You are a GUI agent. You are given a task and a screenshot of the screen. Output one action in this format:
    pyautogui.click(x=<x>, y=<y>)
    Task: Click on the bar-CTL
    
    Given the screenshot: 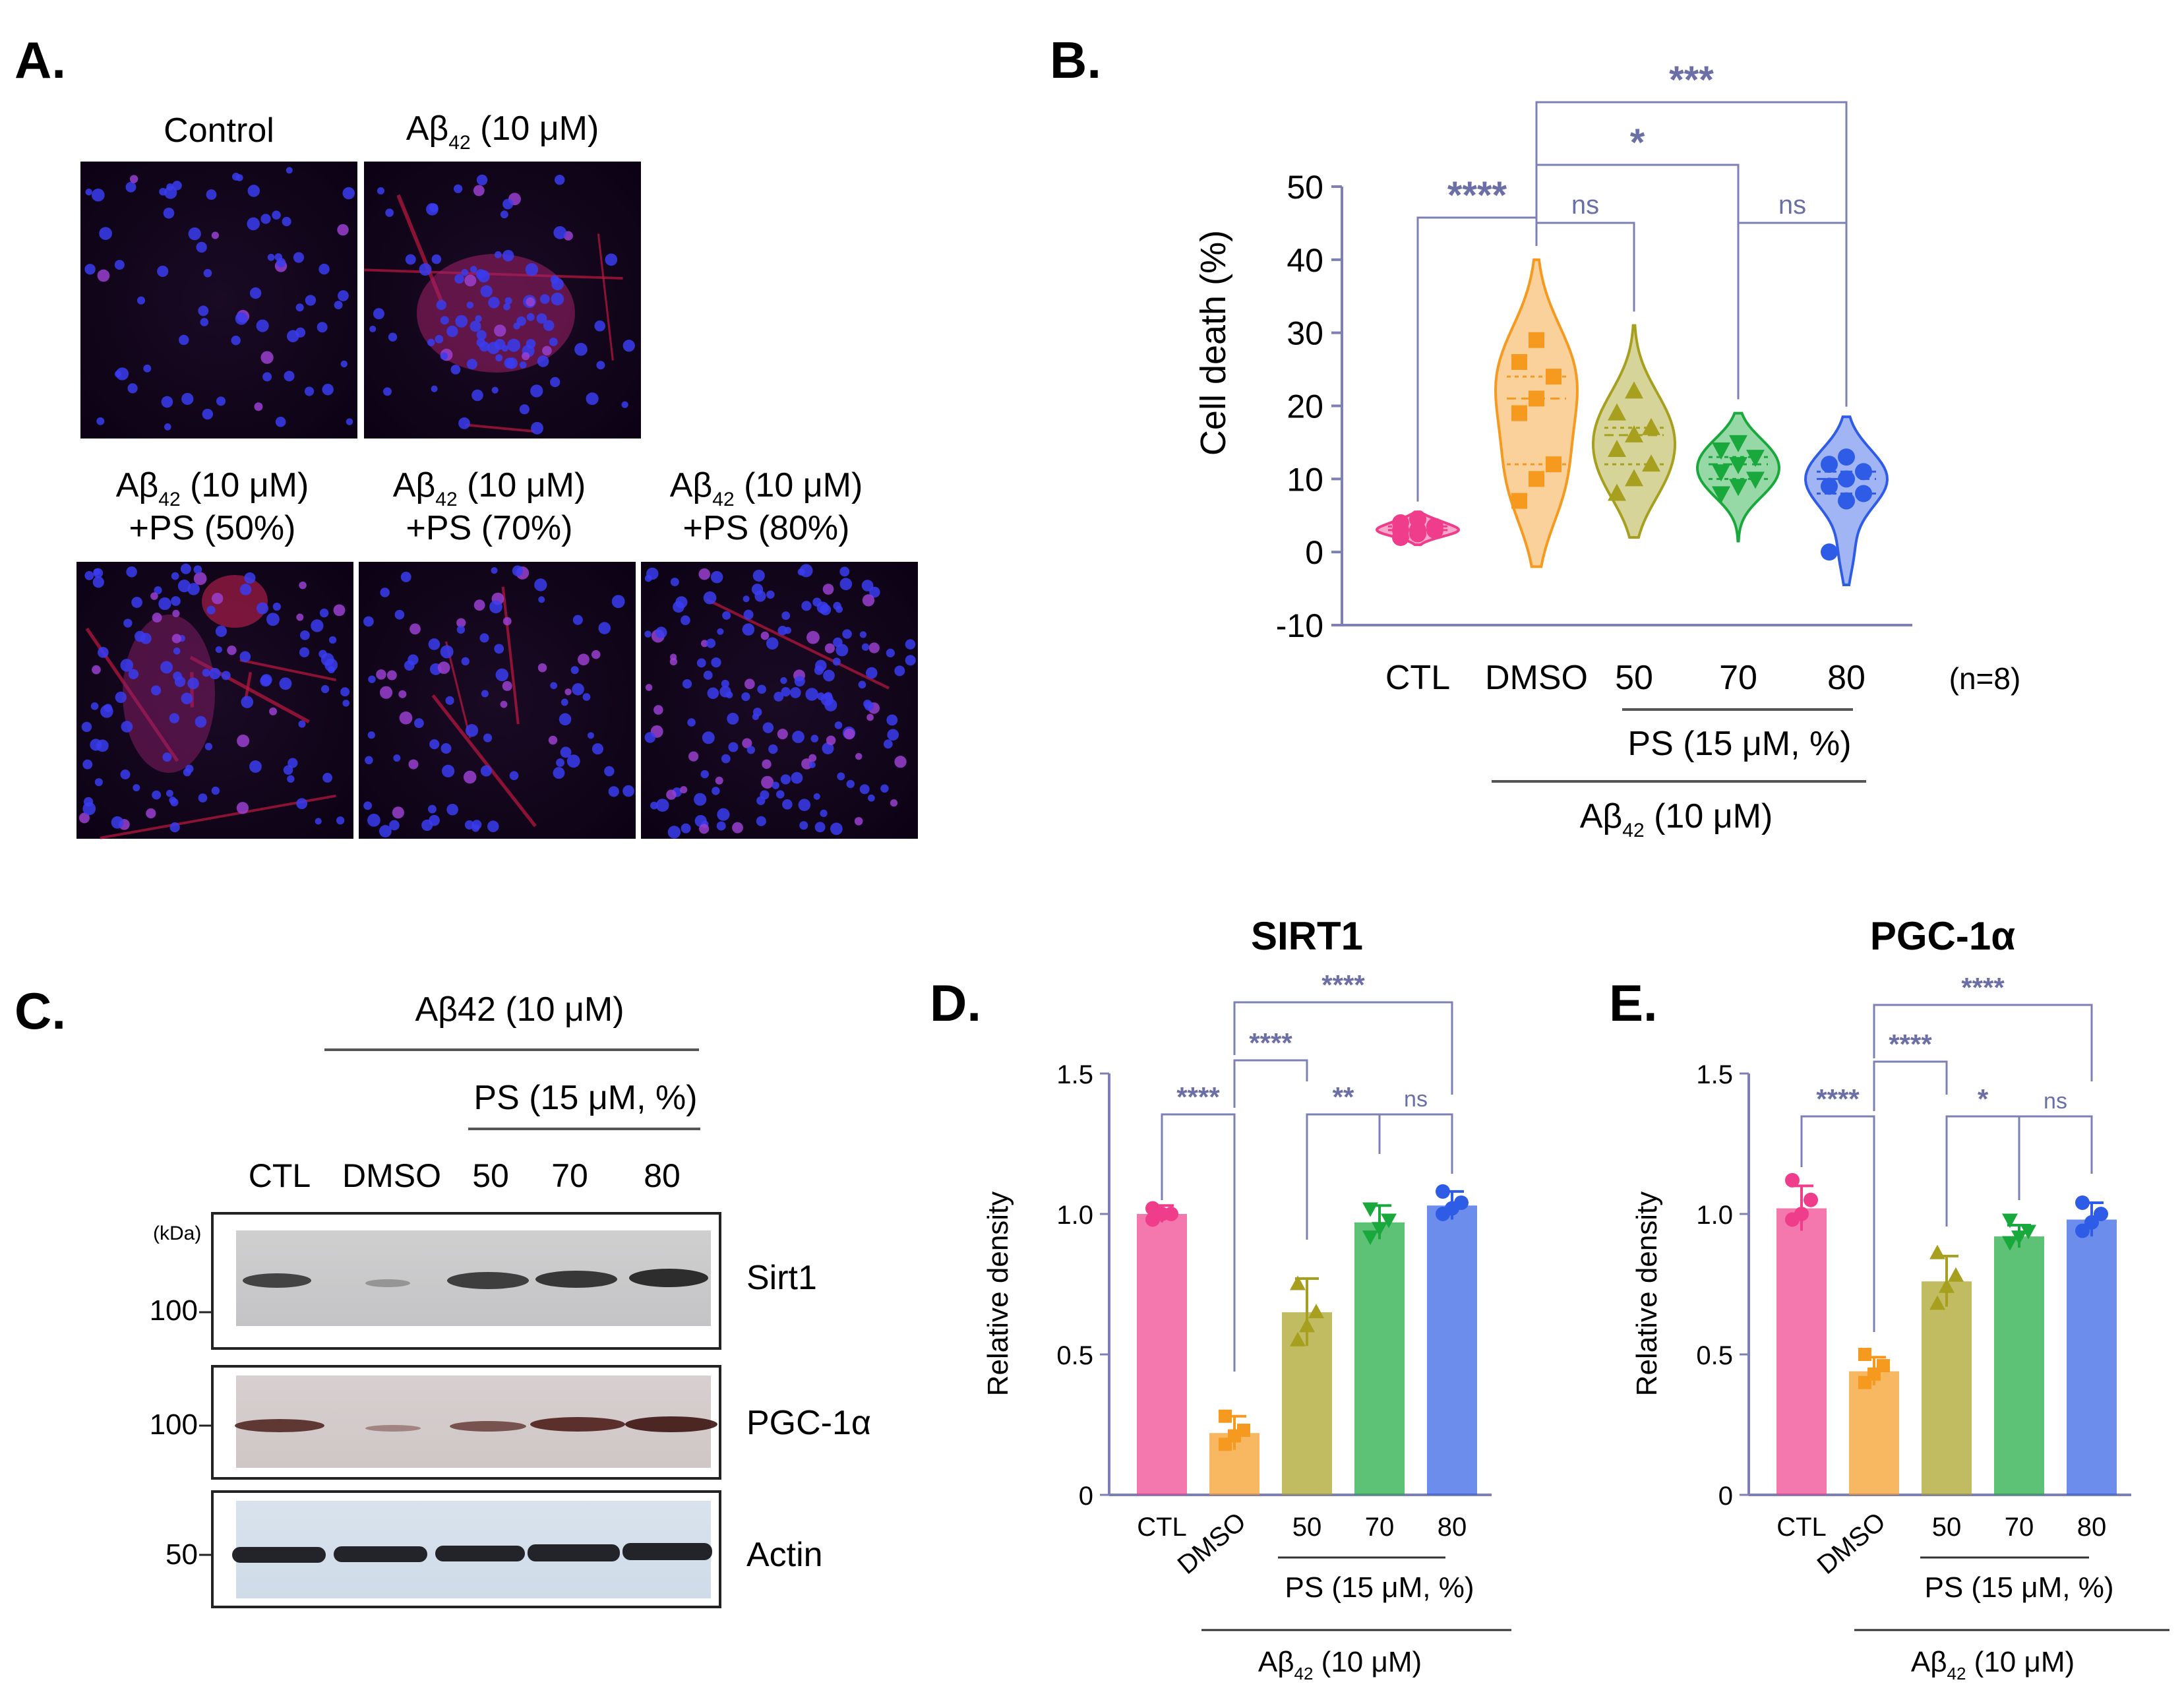 What is the action you would take?
    pyautogui.click(x=1162, y=1354)
    